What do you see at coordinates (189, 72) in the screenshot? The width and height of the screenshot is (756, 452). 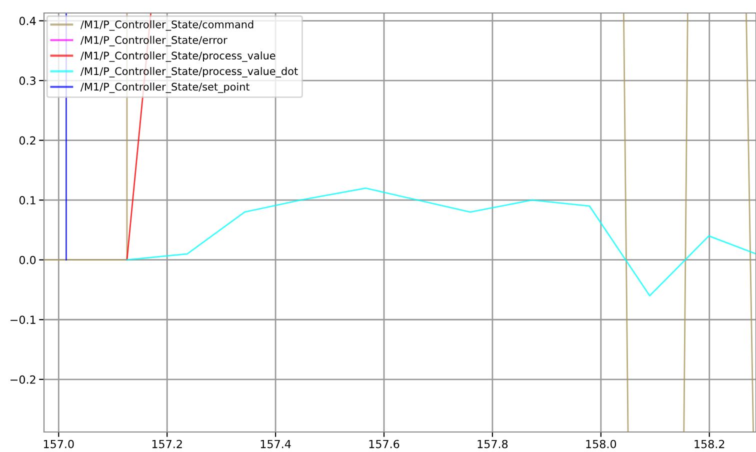 I see `legend-label: /M1/P_Controller_State/process_value_dot` at bounding box center [189, 72].